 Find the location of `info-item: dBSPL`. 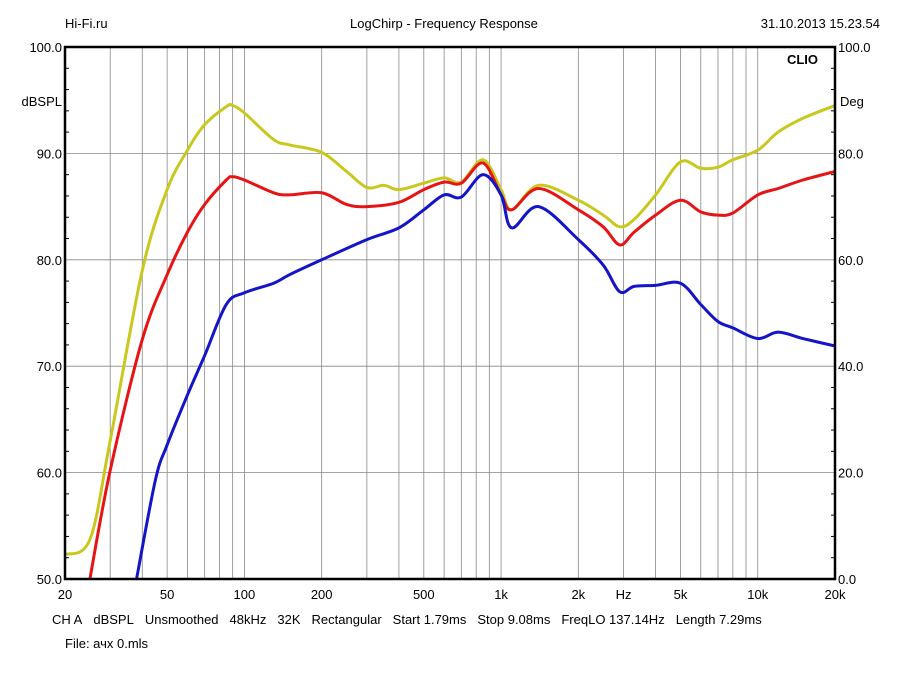

info-item: dBSPL is located at coordinates (113, 619).